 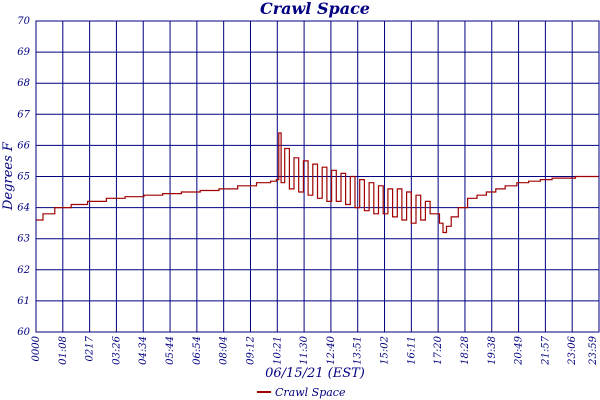 What do you see at coordinates (224, 350) in the screenshot?
I see `x-tick-label: 08:04` at bounding box center [224, 350].